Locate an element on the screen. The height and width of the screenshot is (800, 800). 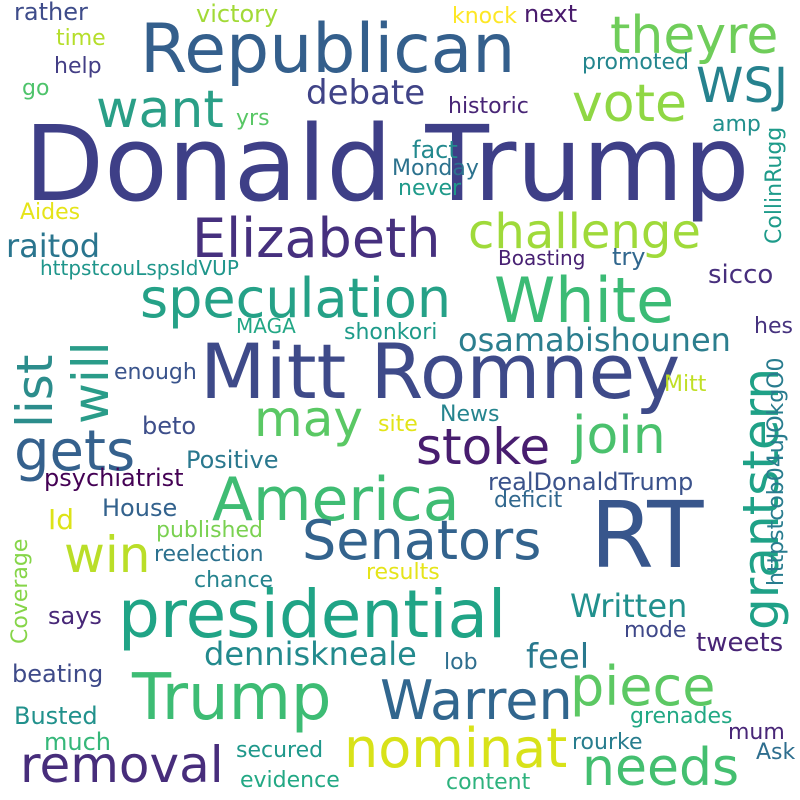
word-go: go is located at coordinates (36, 88).